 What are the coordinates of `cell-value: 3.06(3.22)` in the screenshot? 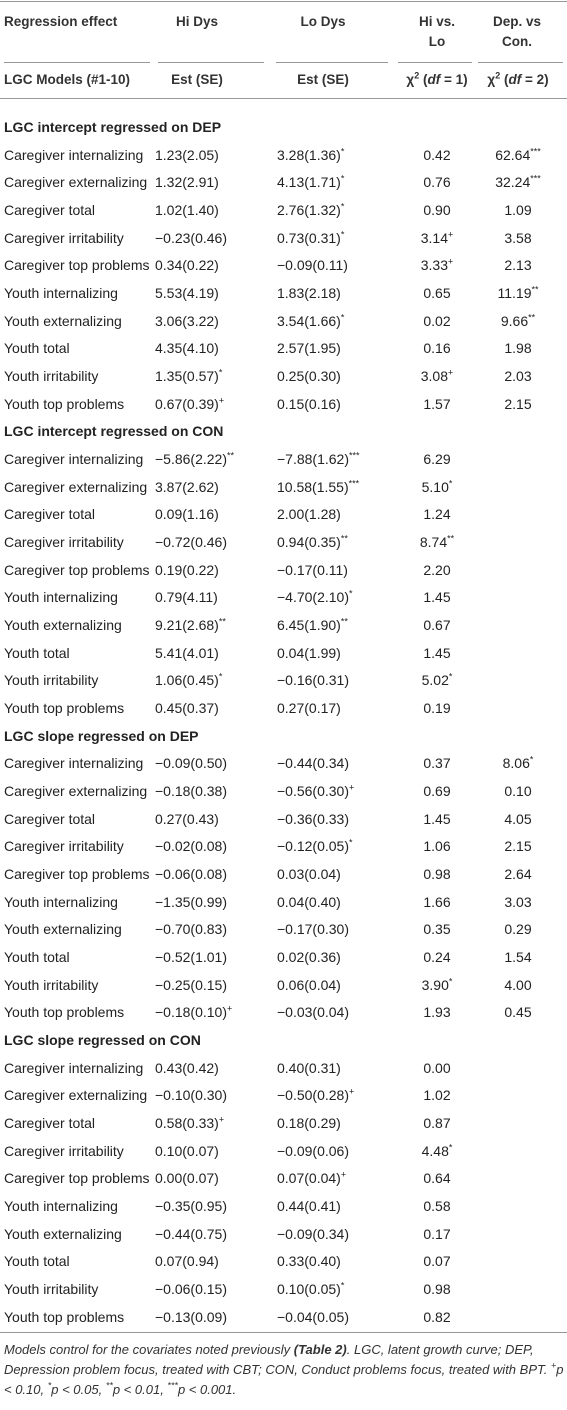 It's located at (187, 320).